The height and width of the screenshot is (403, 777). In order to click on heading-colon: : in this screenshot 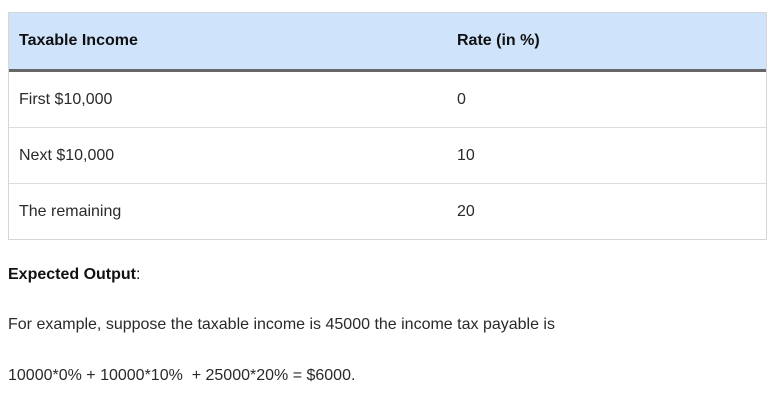, I will do `click(138, 274)`.